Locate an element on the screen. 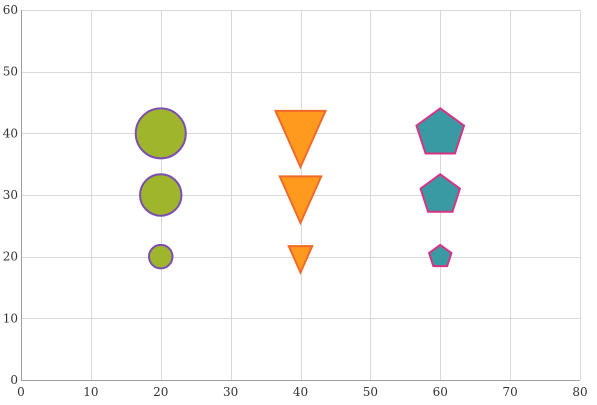  x-tick-label: 60 is located at coordinates (440, 392).